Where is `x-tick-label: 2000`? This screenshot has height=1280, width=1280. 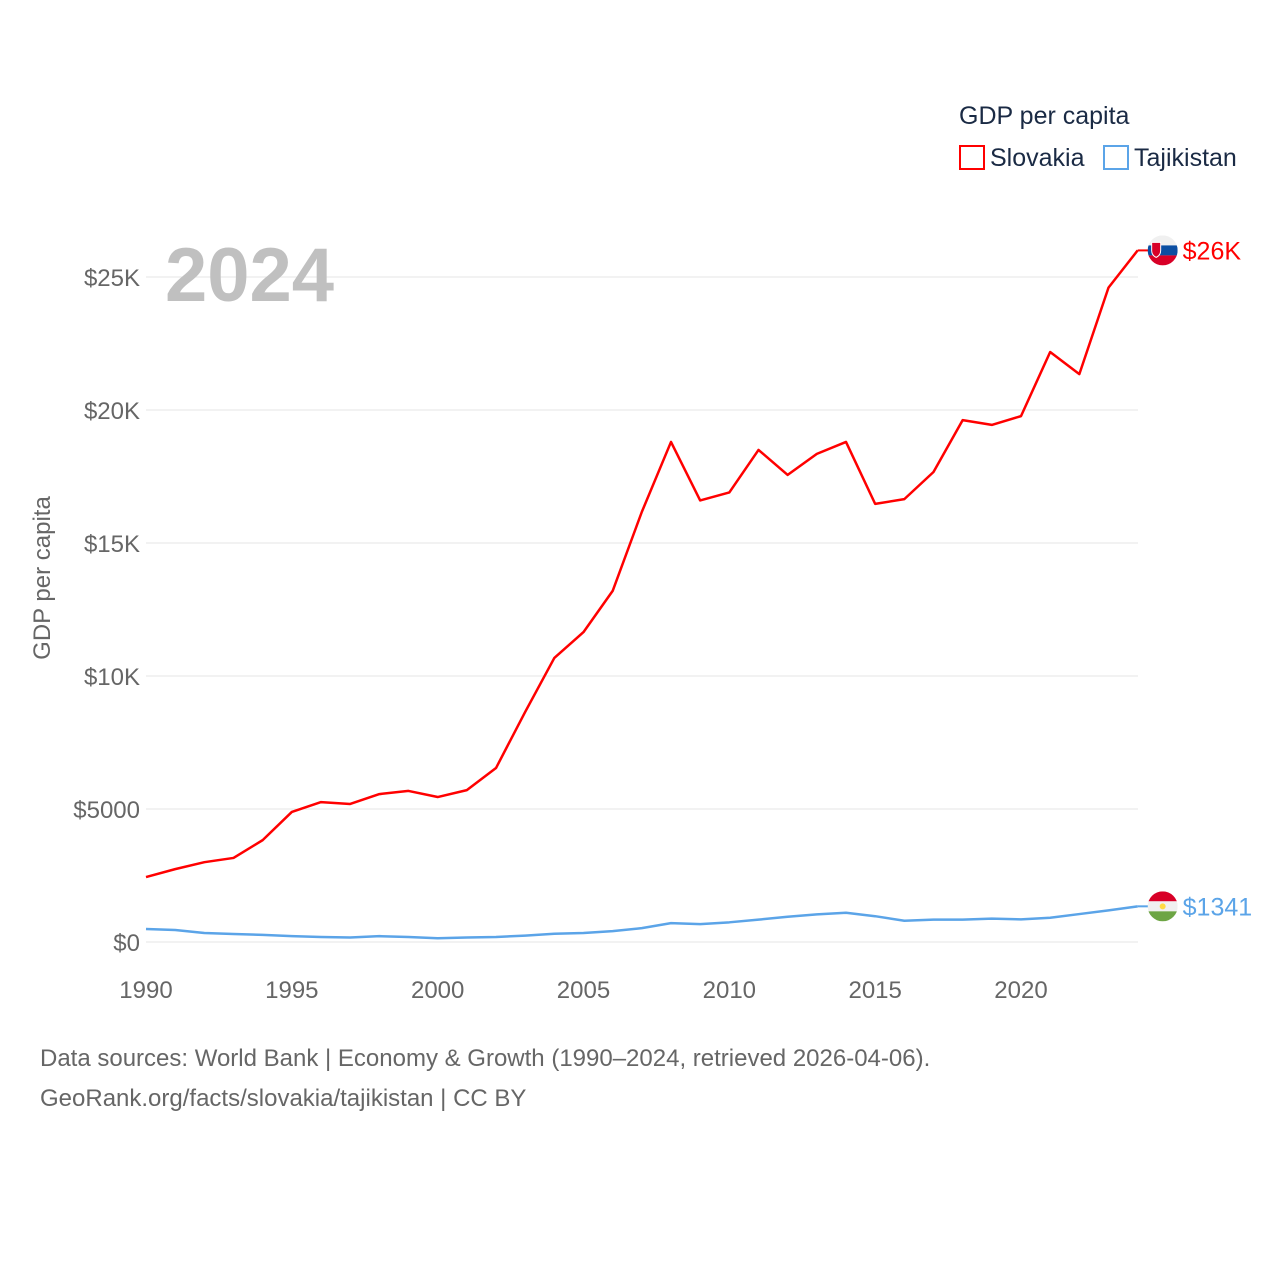 x-tick-label: 2000 is located at coordinates (437, 990).